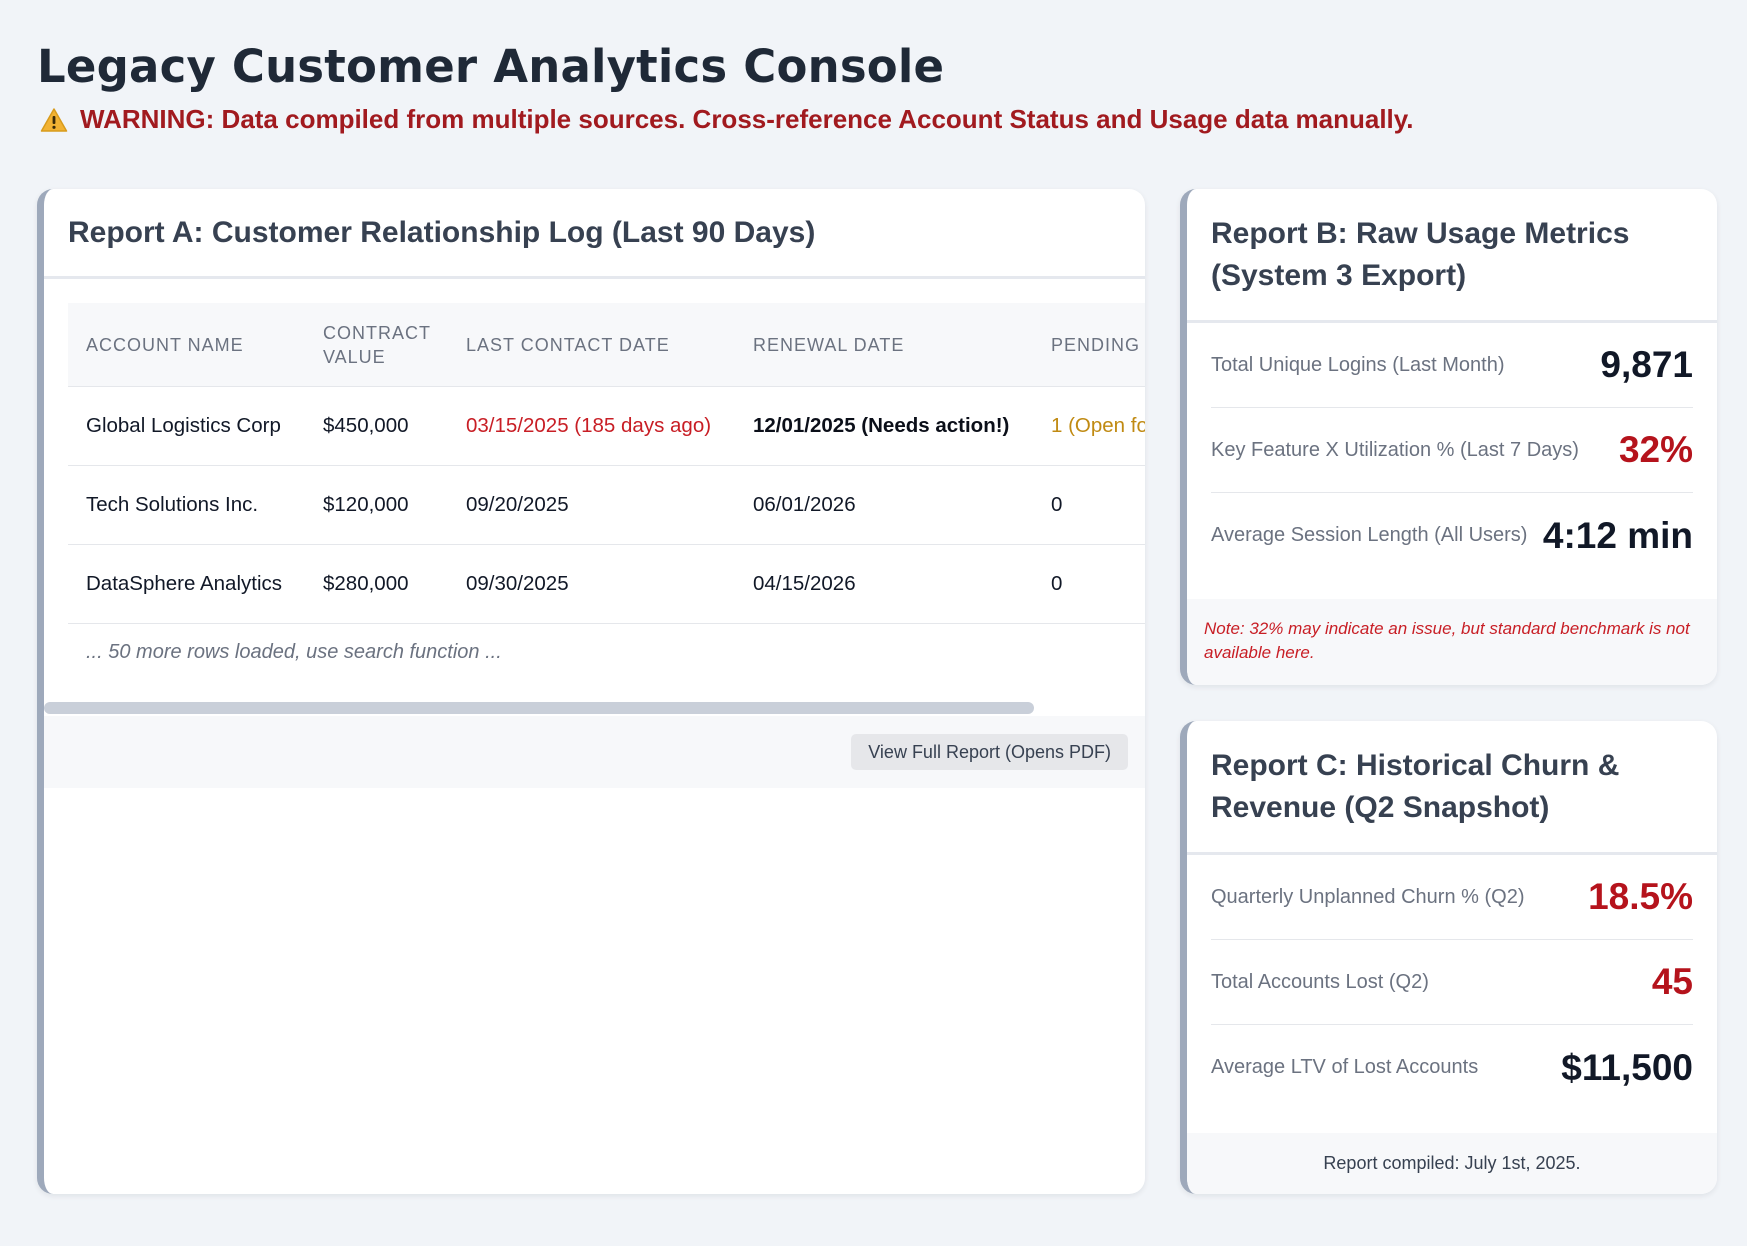 This screenshot has width=1747, height=1246. What do you see at coordinates (989, 752) in the screenshot?
I see `view-full-report-button: View Full Report (Opens PDF)` at bounding box center [989, 752].